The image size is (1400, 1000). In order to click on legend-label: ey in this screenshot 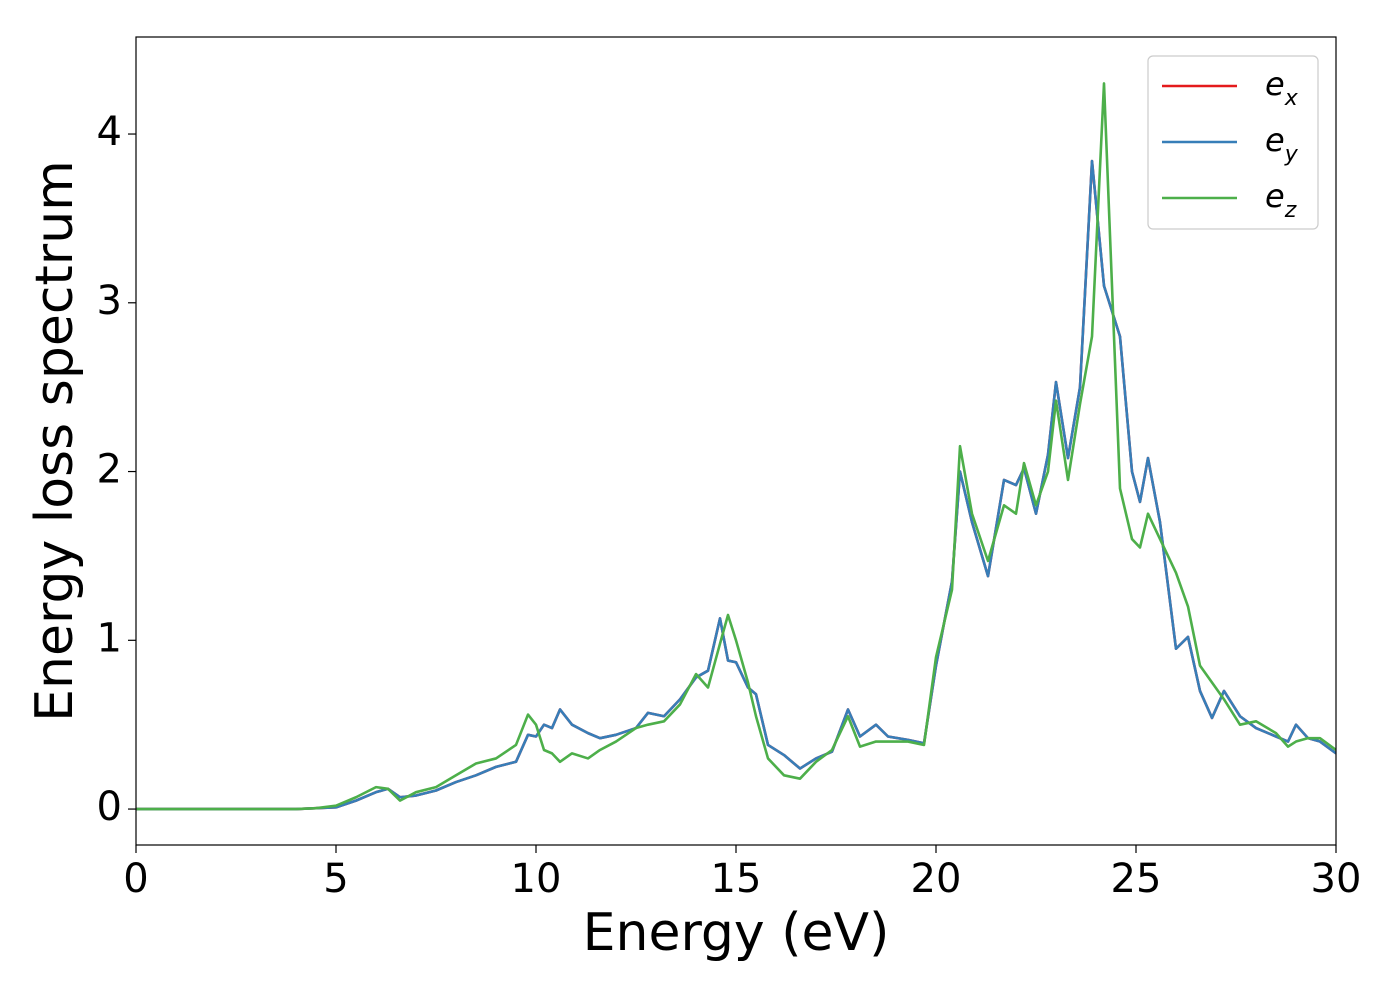, I will do `click(1282, 144)`.